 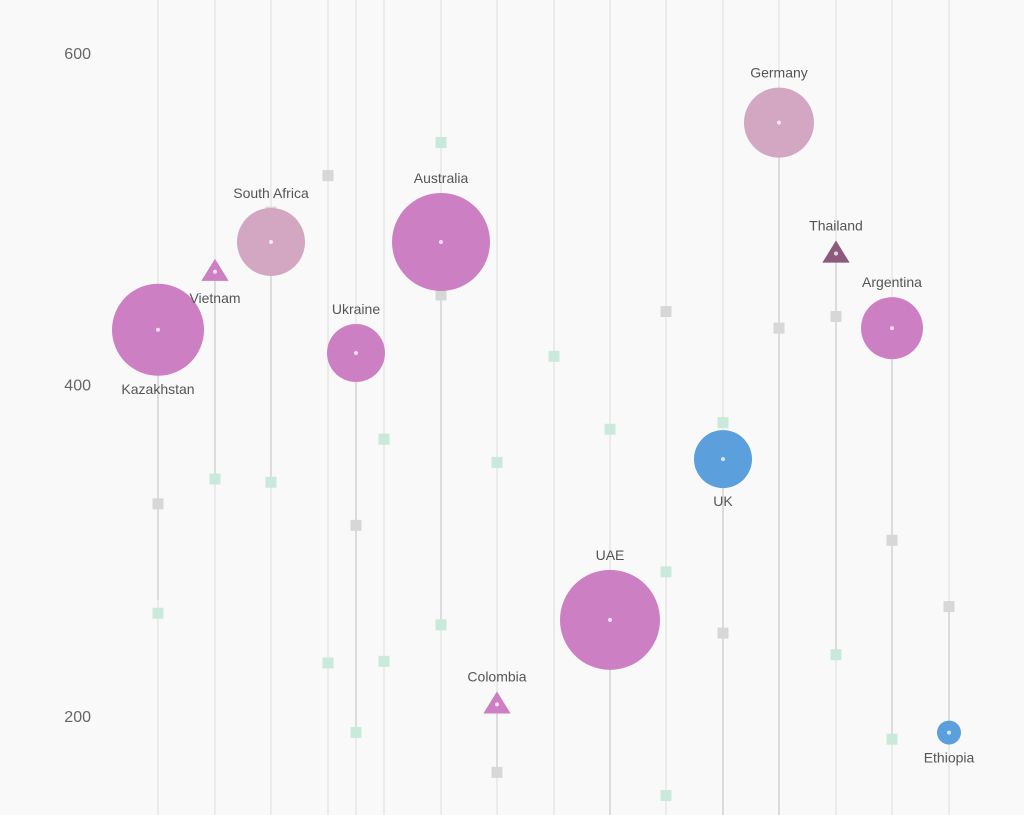 What do you see at coordinates (356, 353) in the screenshot?
I see `center-dot-ukraine` at bounding box center [356, 353].